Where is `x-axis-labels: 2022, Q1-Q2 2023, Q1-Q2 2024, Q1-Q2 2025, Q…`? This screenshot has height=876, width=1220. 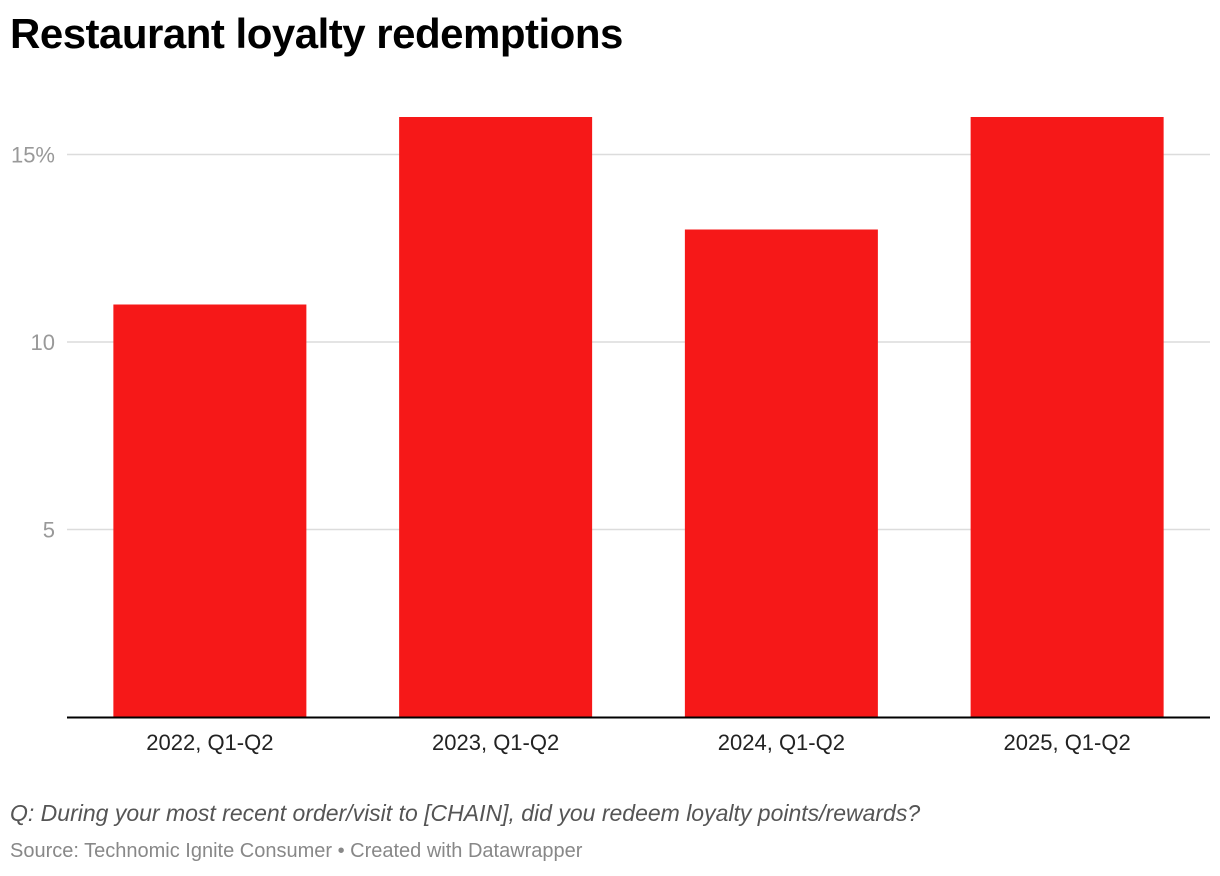 x-axis-labels: 2022, Q1-Q2 2023, Q1-Q2 2024, Q1-Q2 2025, Q… is located at coordinates (638, 742).